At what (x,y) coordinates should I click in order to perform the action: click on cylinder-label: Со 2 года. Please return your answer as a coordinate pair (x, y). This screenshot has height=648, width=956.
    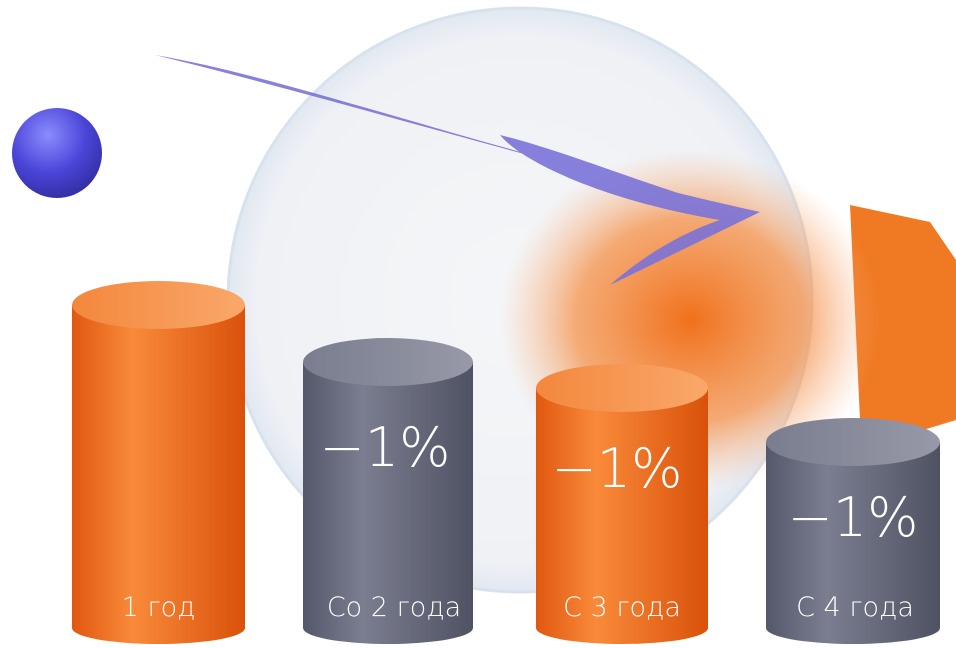
    Looking at the image, I should click on (394, 607).